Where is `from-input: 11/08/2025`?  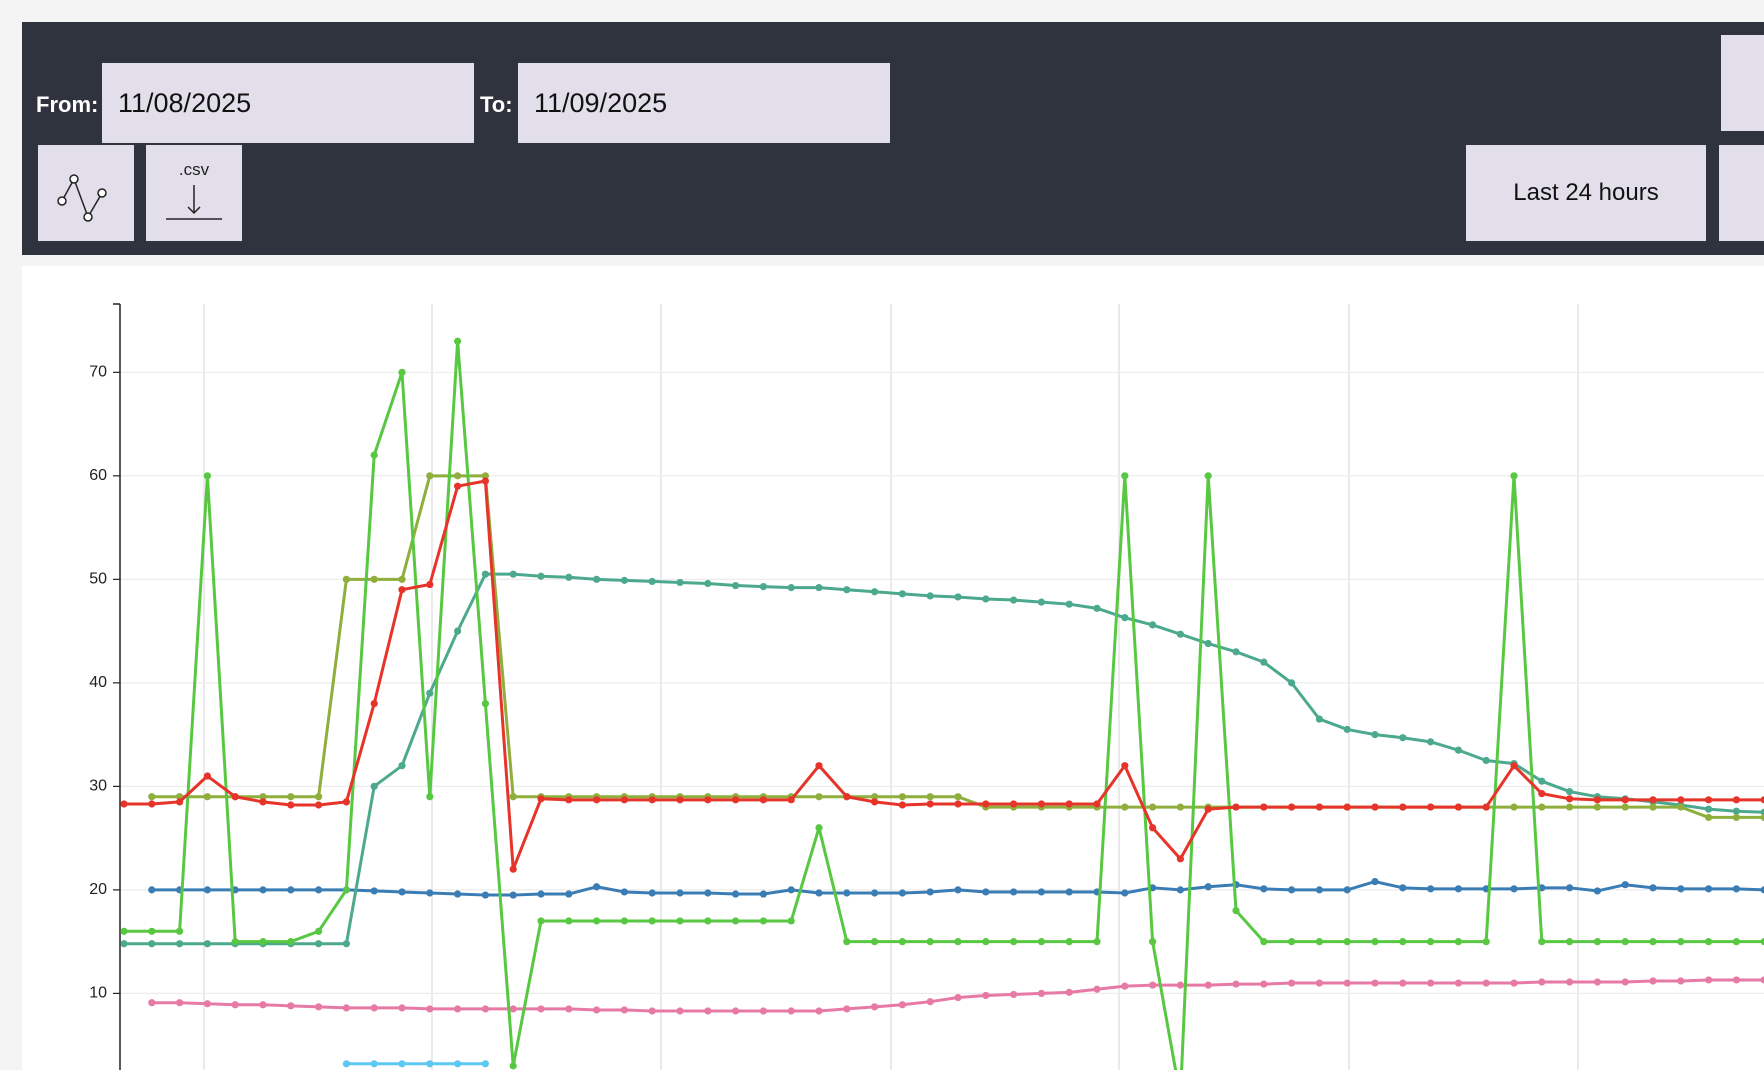 from-input: 11/08/2025 is located at coordinates (288, 103).